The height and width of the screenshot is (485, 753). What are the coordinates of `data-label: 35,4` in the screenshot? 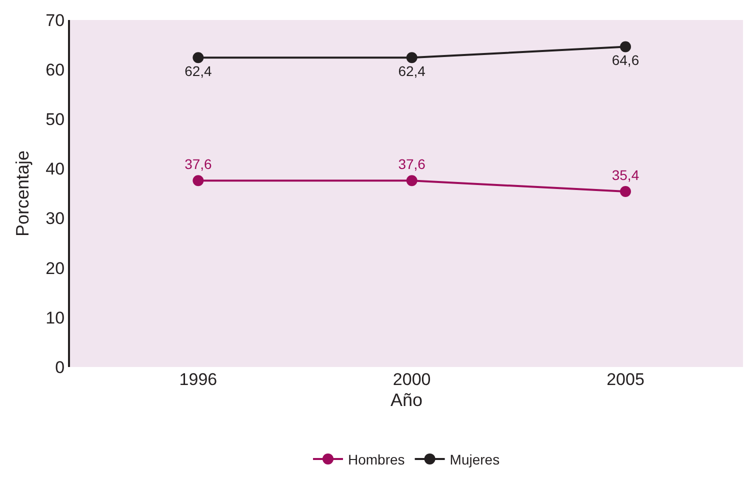 It's located at (626, 175).